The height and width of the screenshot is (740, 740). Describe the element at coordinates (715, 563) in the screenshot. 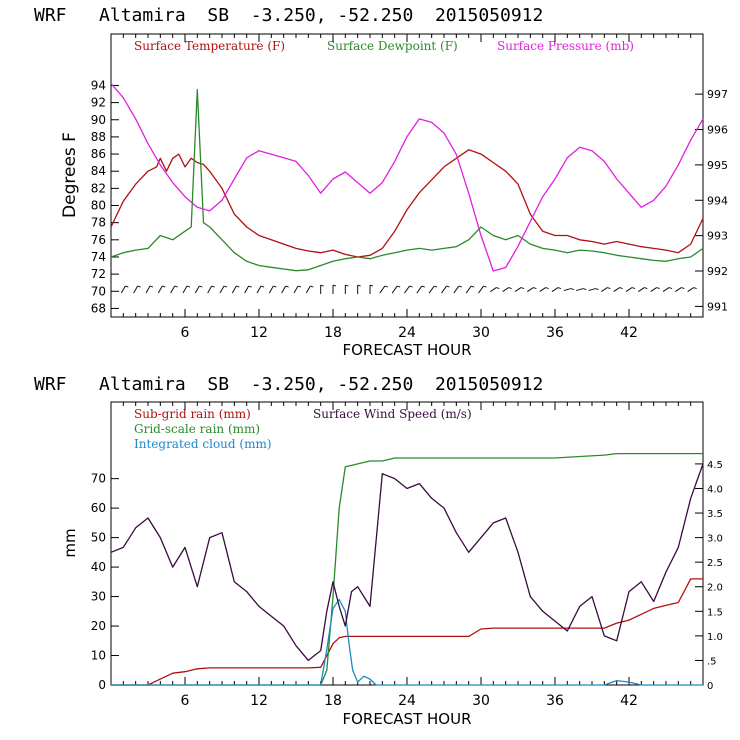

I see `y2-tick-label: 2.5` at that location.